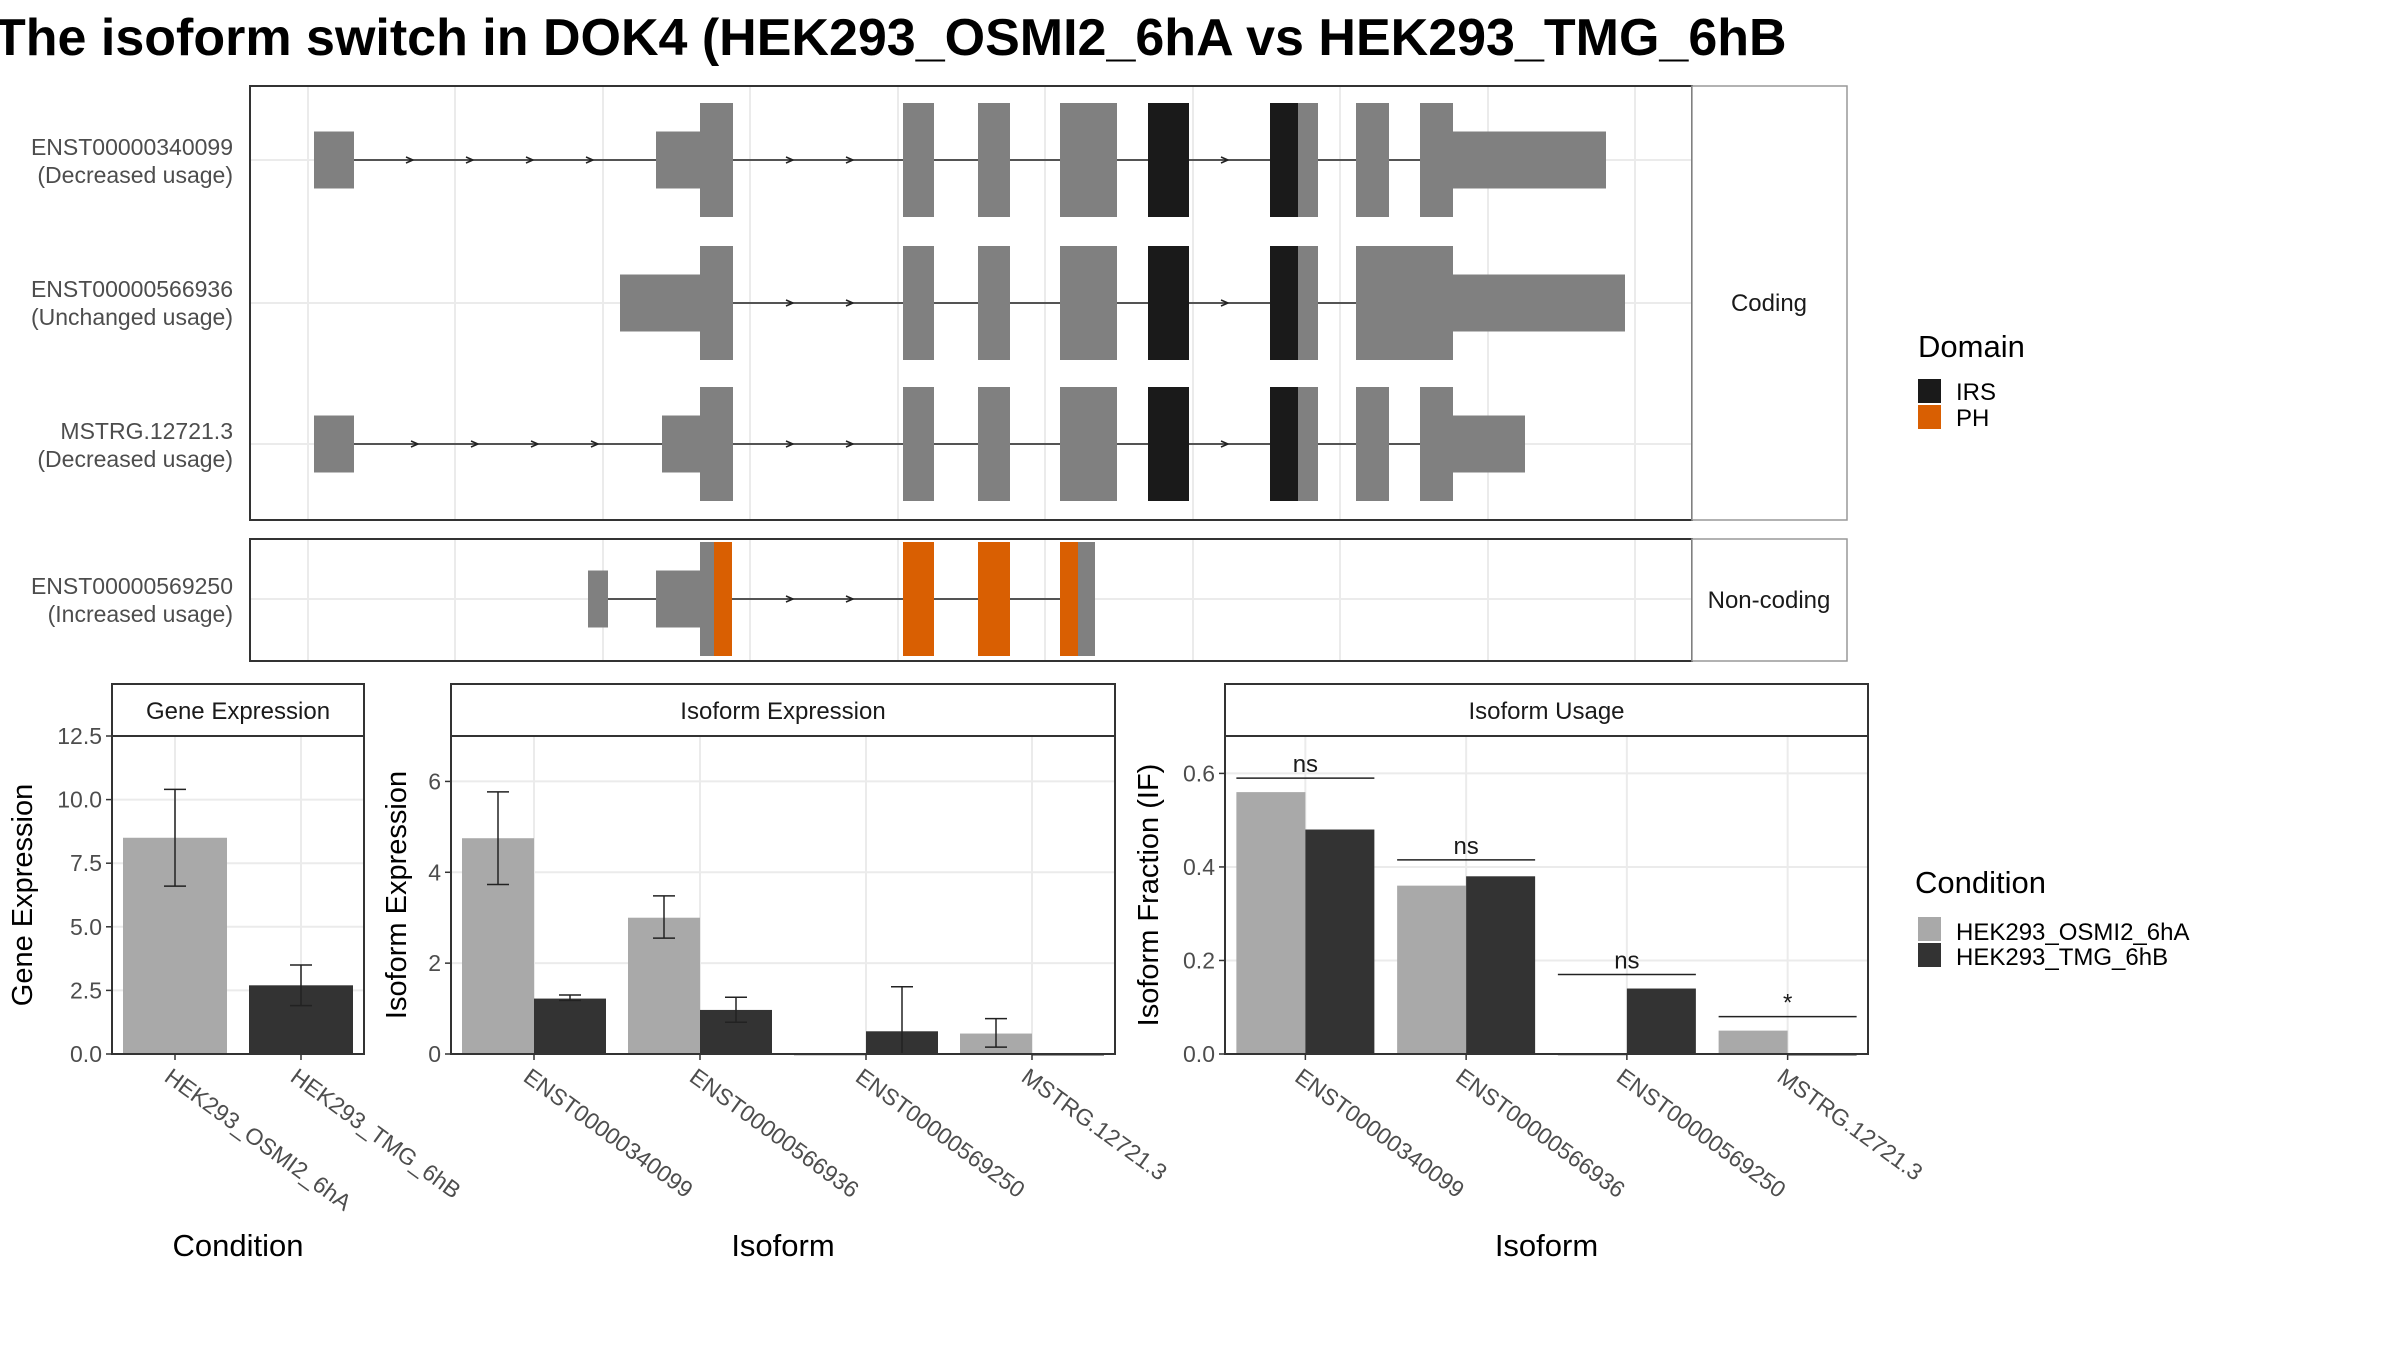 This screenshot has height=1350, width=2400. What do you see at coordinates (1199, 867) in the screenshot?
I see `y-tick-label: 0.4` at bounding box center [1199, 867].